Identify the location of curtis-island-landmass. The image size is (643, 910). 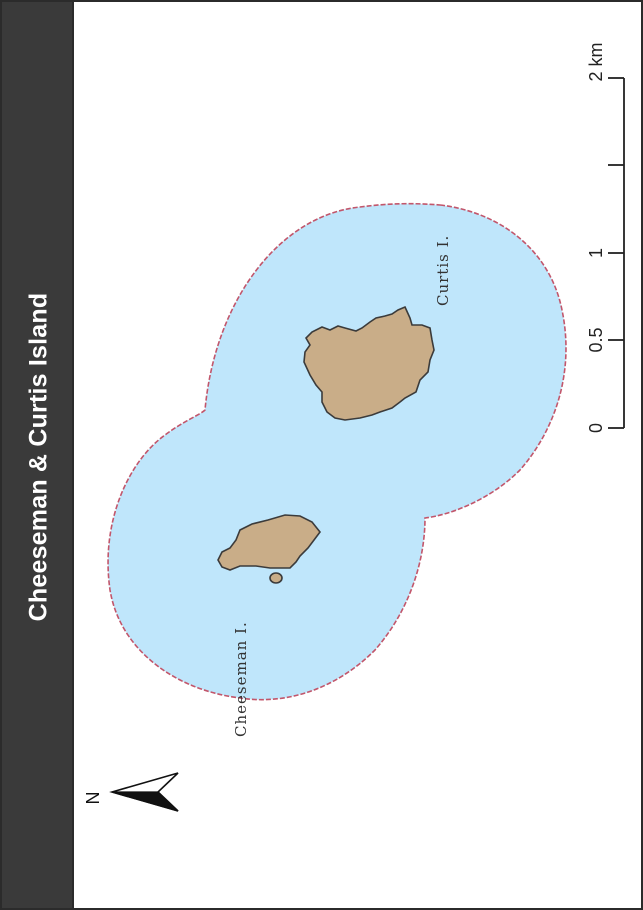
(369, 363).